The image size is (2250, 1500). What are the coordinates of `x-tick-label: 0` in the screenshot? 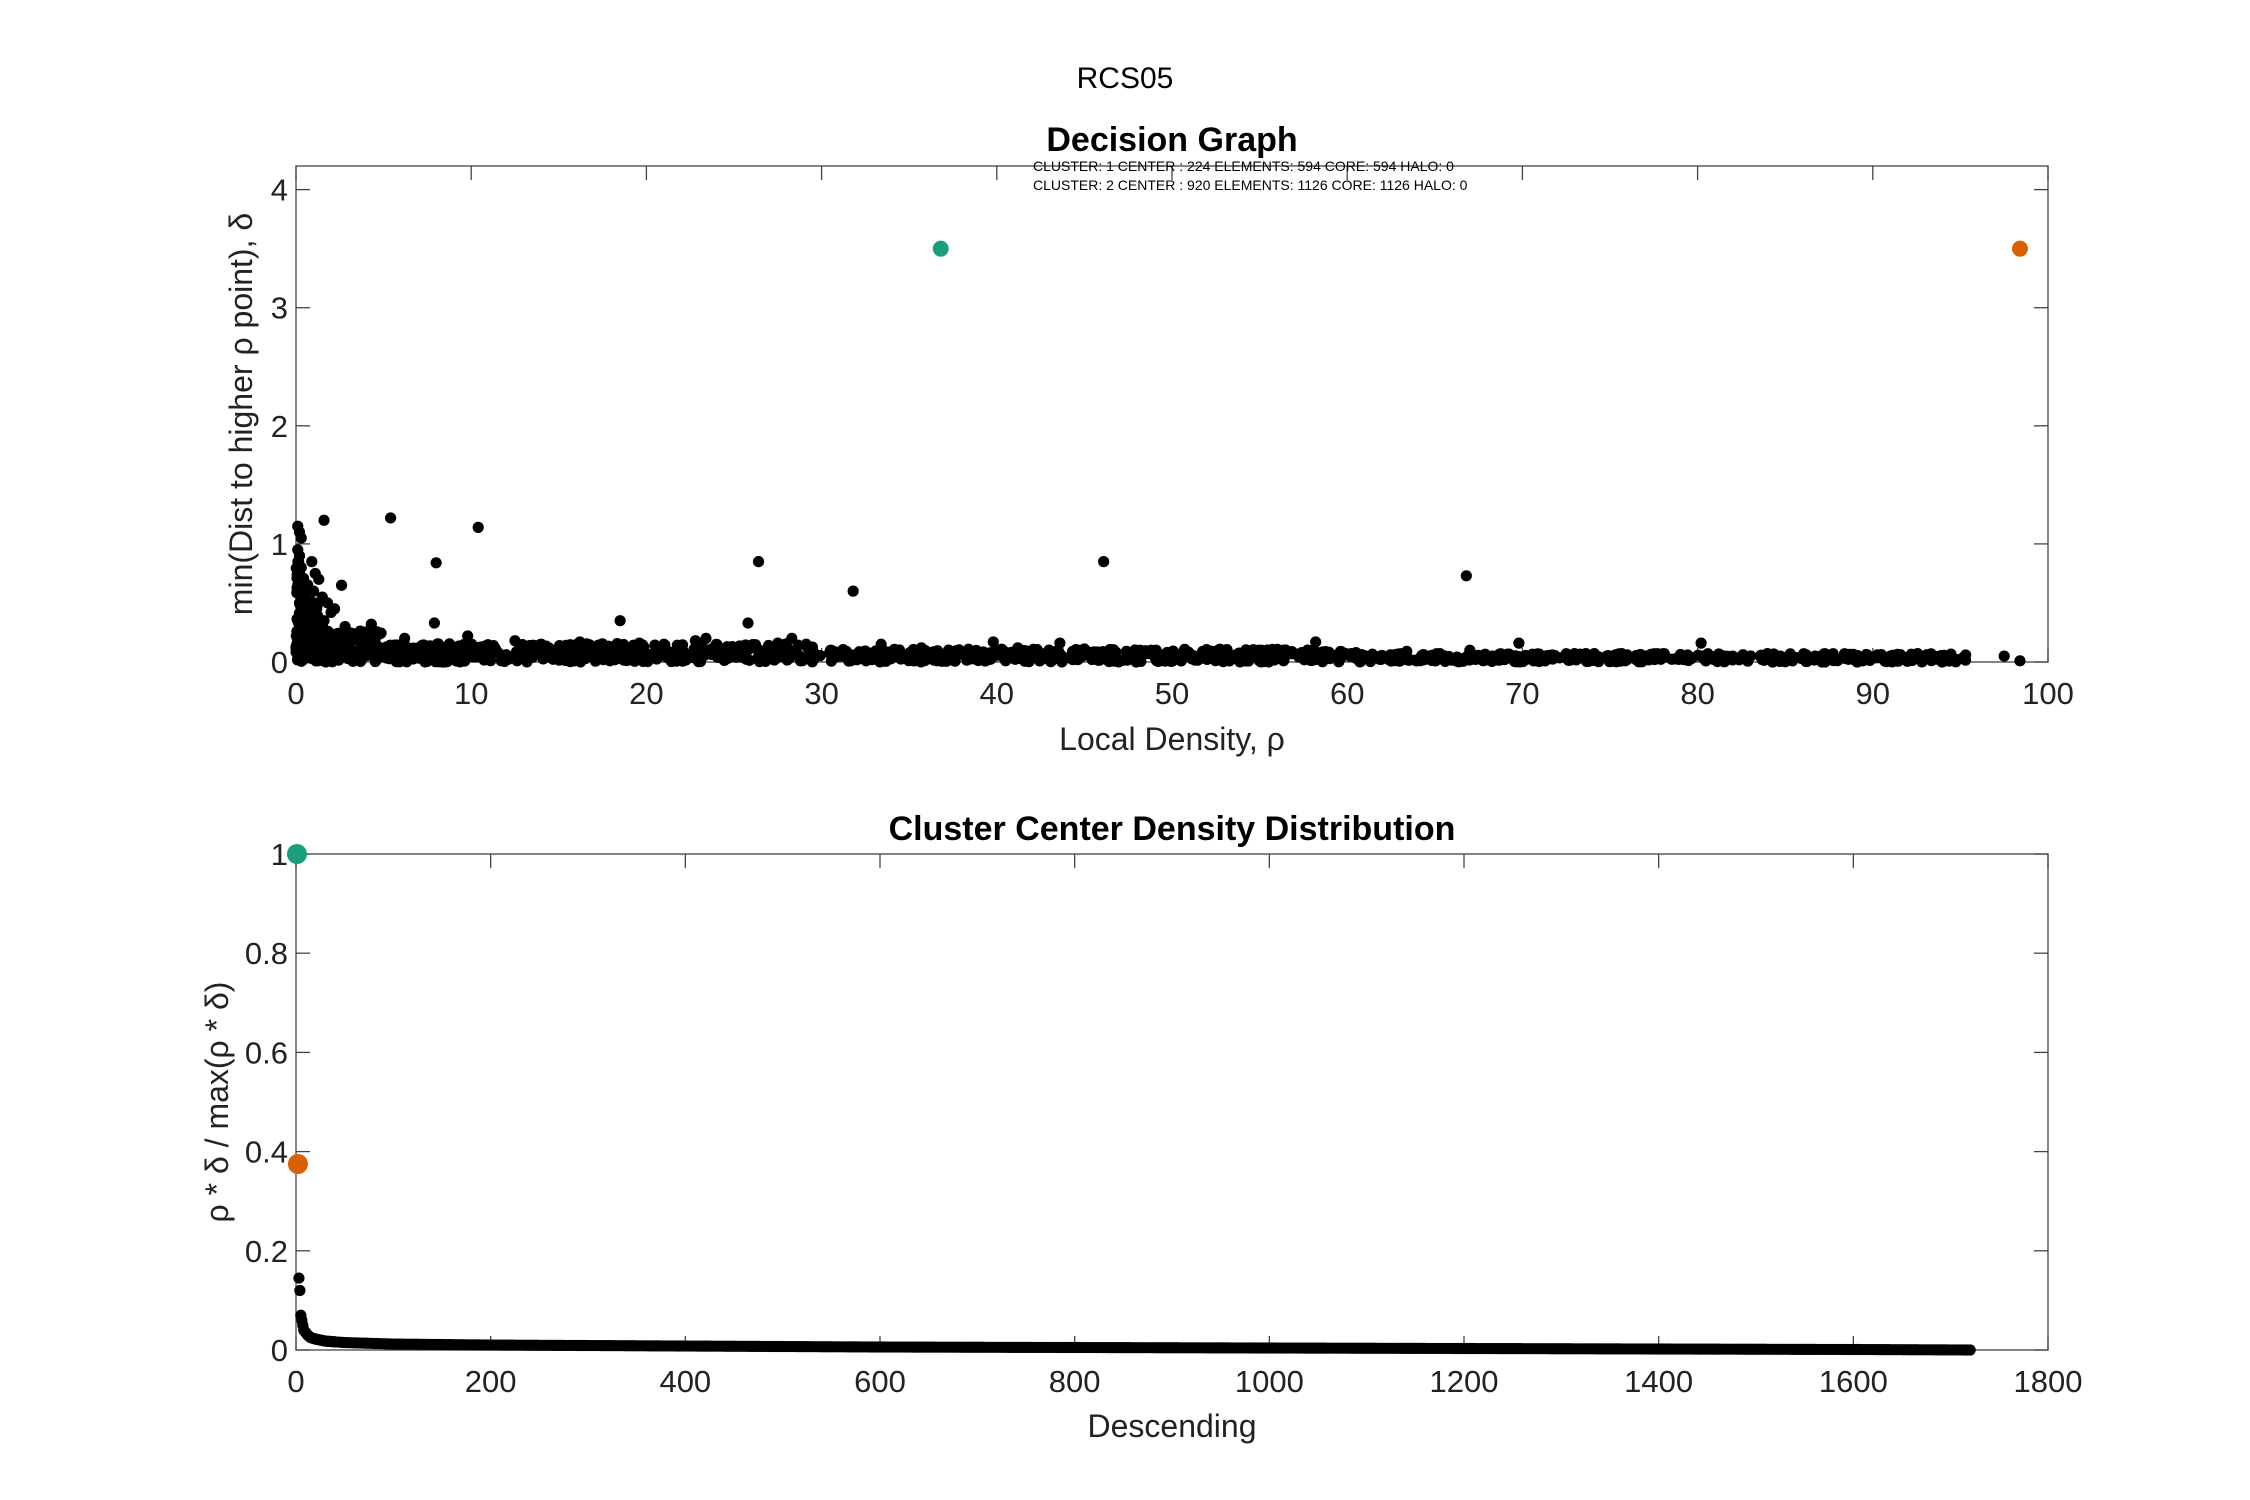 It's located at (295, 693).